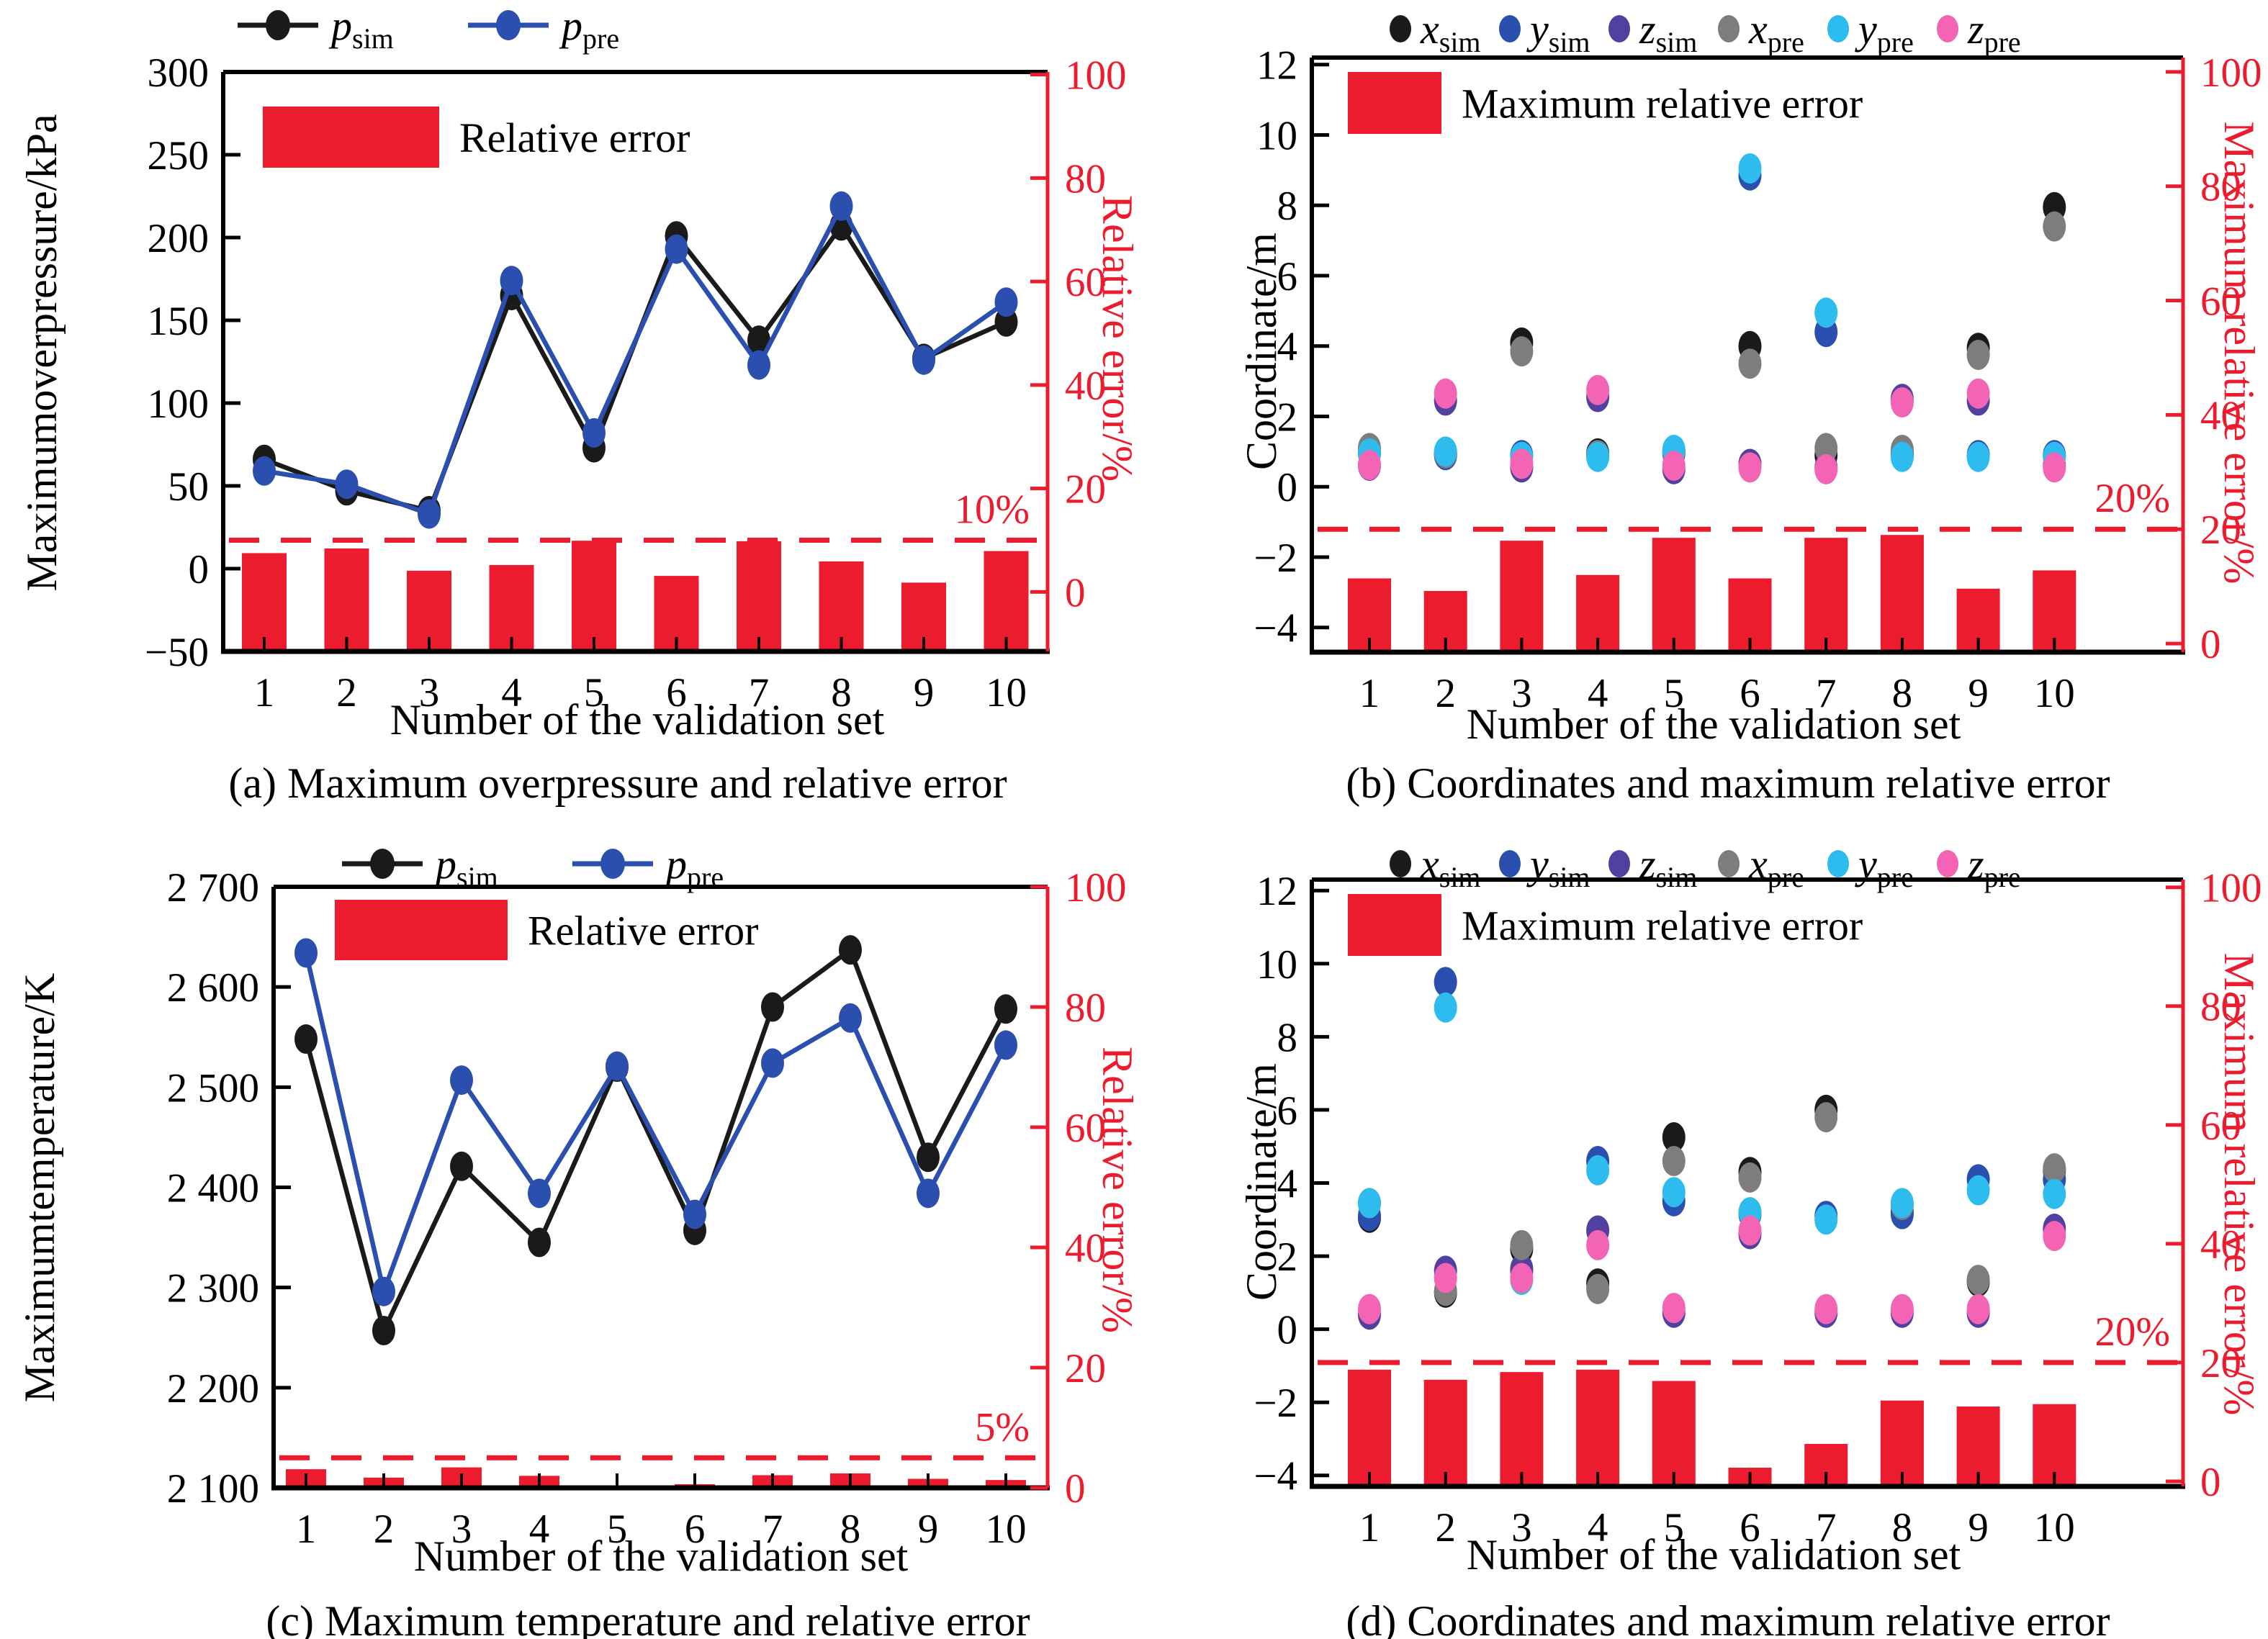 This screenshot has width=2268, height=1639. I want to click on svg-text: −50, so click(177, 652).